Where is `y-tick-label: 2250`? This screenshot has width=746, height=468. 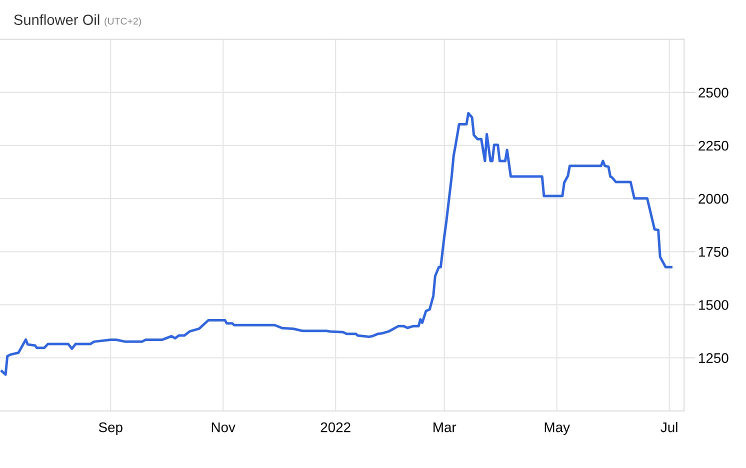 y-tick-label: 2250 is located at coordinates (713, 145).